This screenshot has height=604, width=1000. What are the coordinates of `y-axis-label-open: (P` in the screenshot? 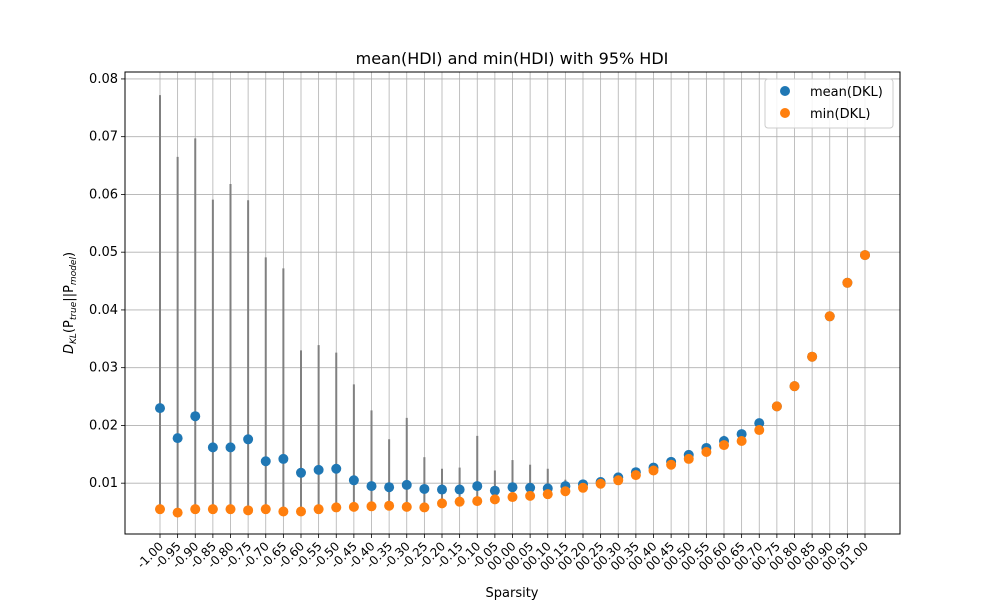 It's located at (69, 326).